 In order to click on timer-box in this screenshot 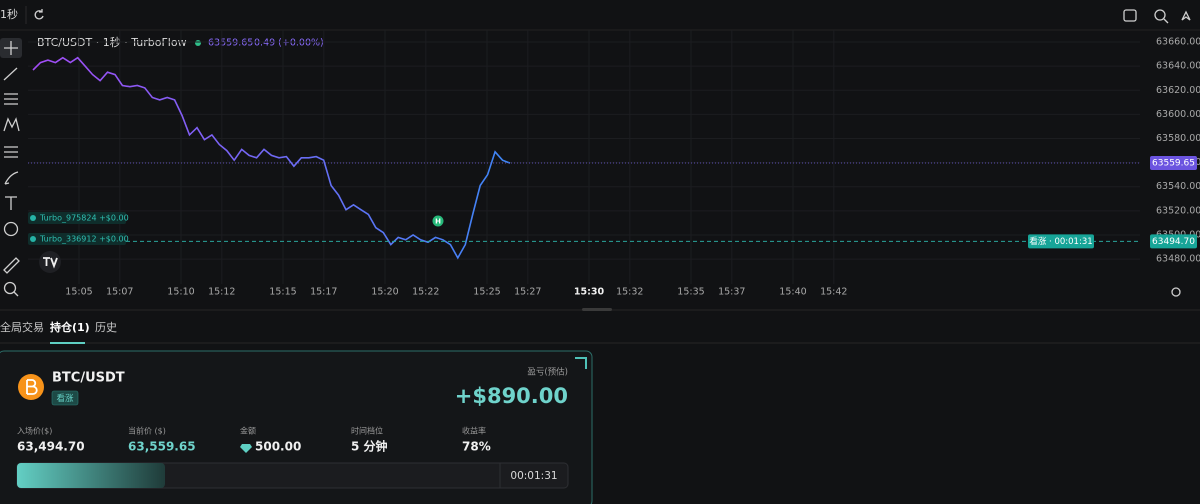, I will do `click(1061, 241)`.